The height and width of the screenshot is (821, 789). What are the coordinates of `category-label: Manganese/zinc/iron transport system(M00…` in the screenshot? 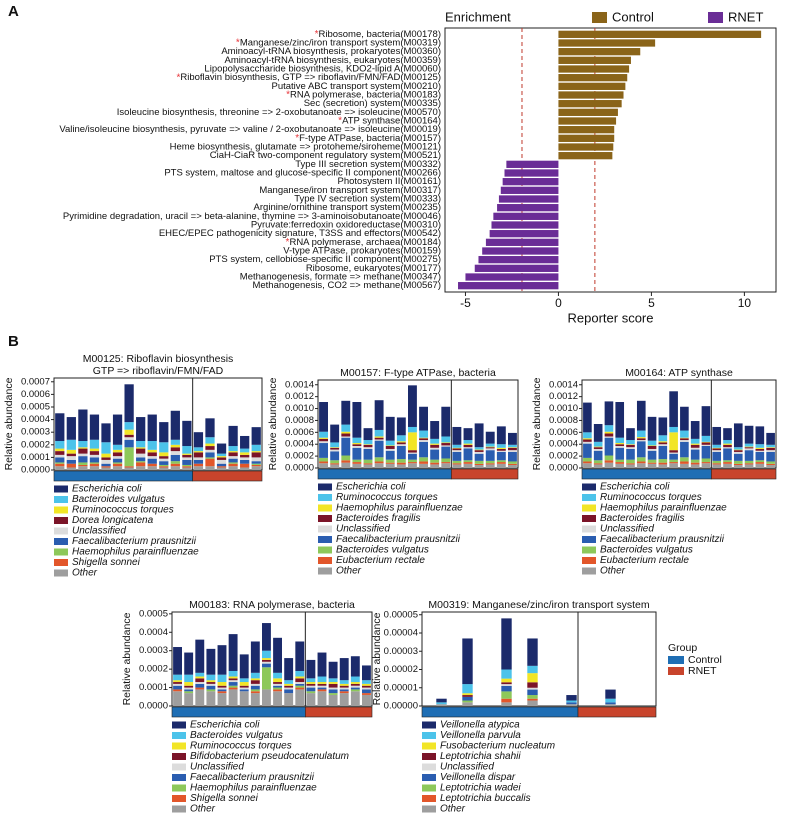 It's located at (340, 43).